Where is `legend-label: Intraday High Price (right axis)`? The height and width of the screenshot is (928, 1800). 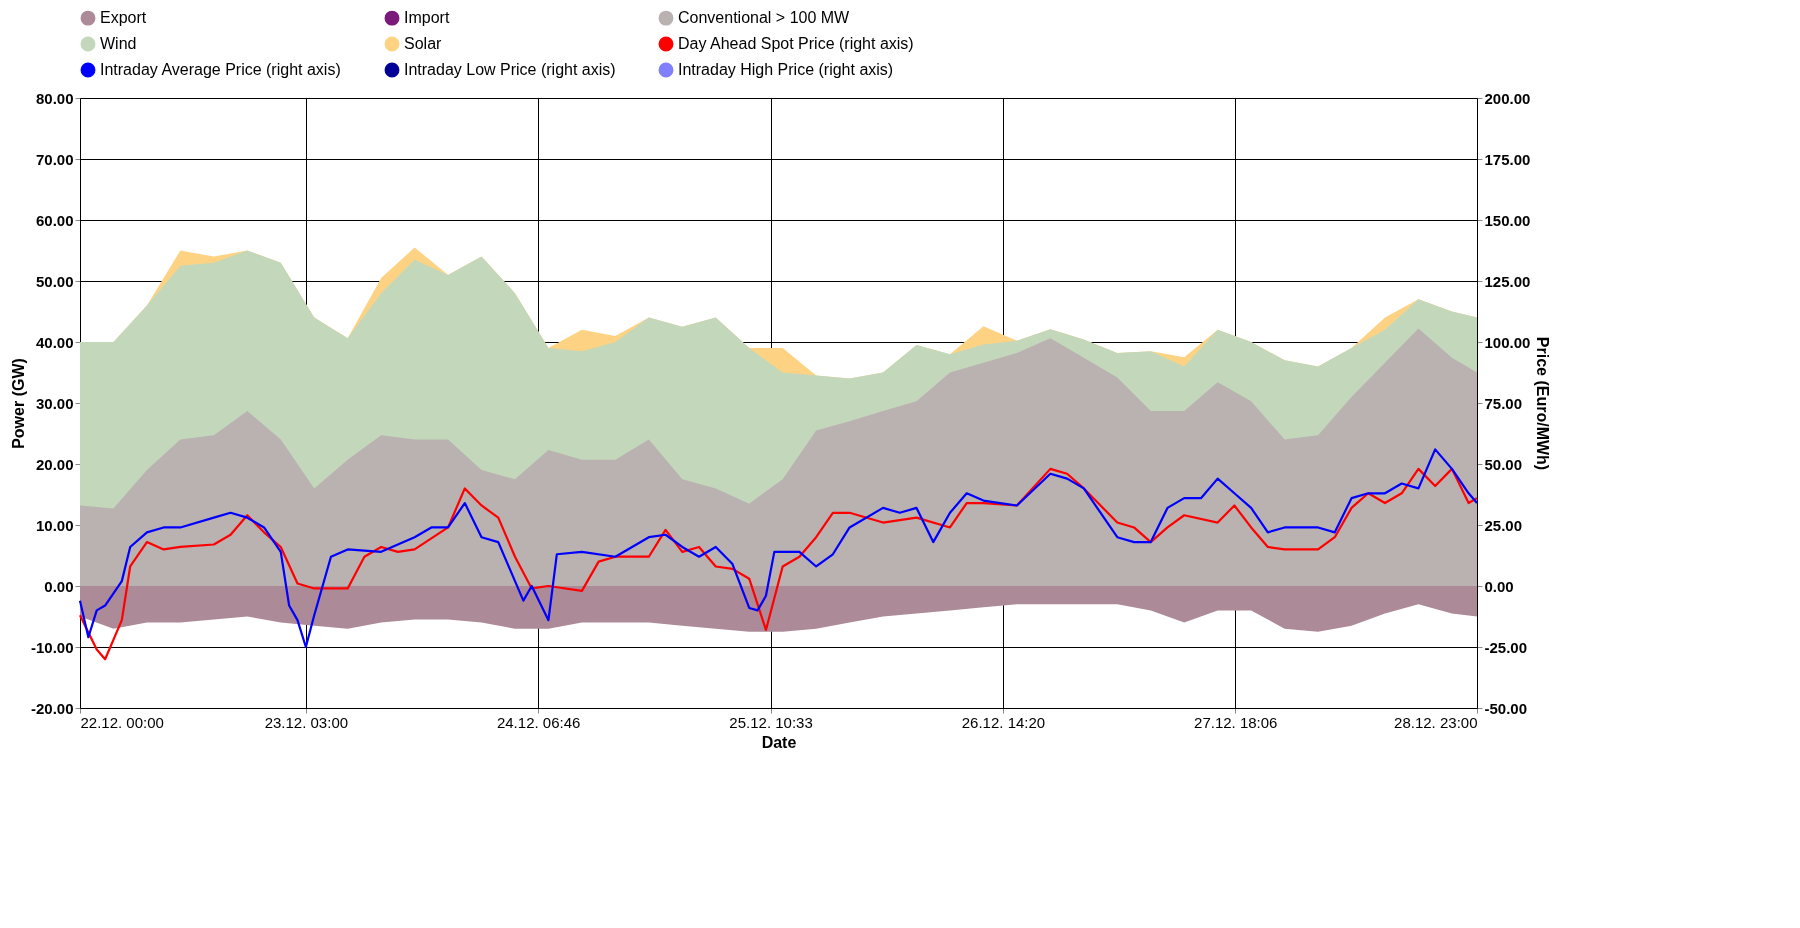 legend-label: Intraday High Price (right axis) is located at coordinates (786, 69).